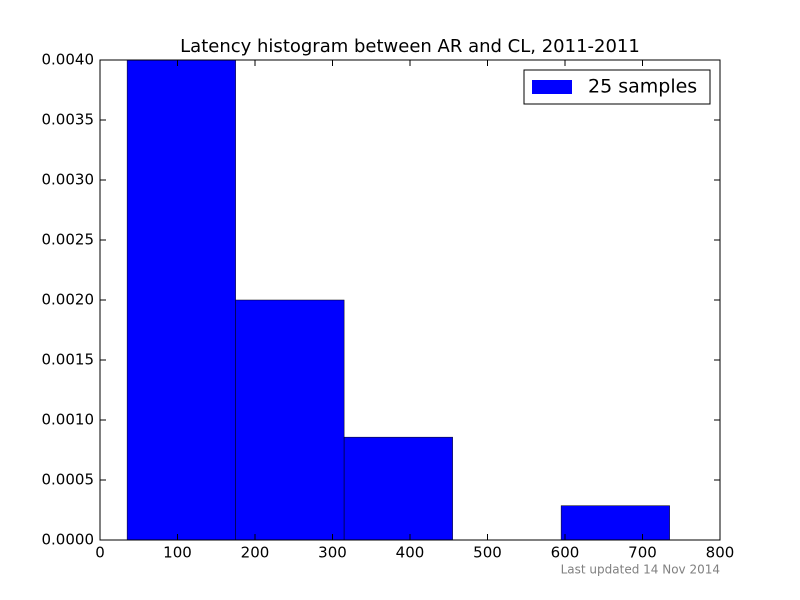 This screenshot has width=800, height=600. I want to click on footnote: Last updated 14 Nov 2014, so click(640, 570).